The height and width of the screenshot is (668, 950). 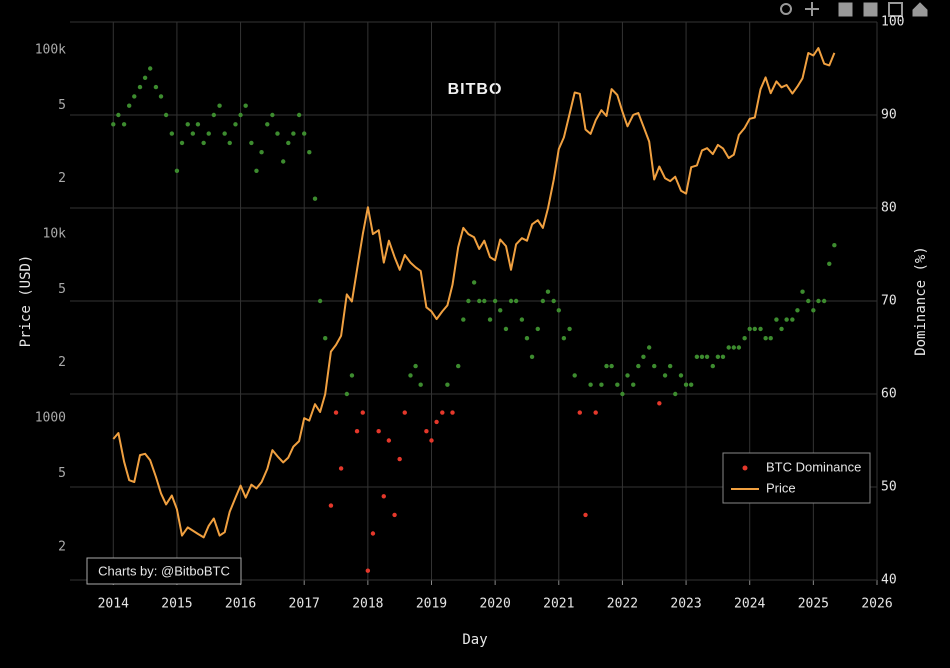 I want to click on y2-tick-label: 60, so click(x=889, y=394).